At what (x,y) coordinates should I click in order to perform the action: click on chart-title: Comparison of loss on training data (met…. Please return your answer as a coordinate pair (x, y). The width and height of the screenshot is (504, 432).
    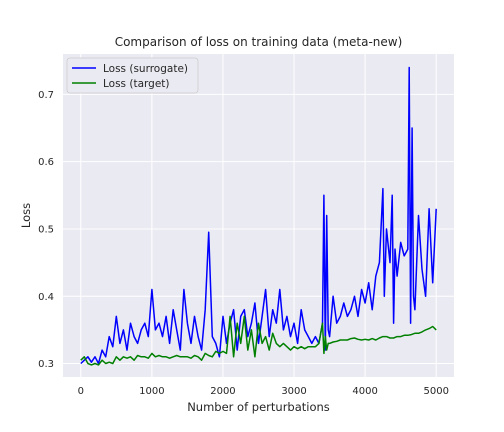
    Looking at the image, I should click on (259, 42).